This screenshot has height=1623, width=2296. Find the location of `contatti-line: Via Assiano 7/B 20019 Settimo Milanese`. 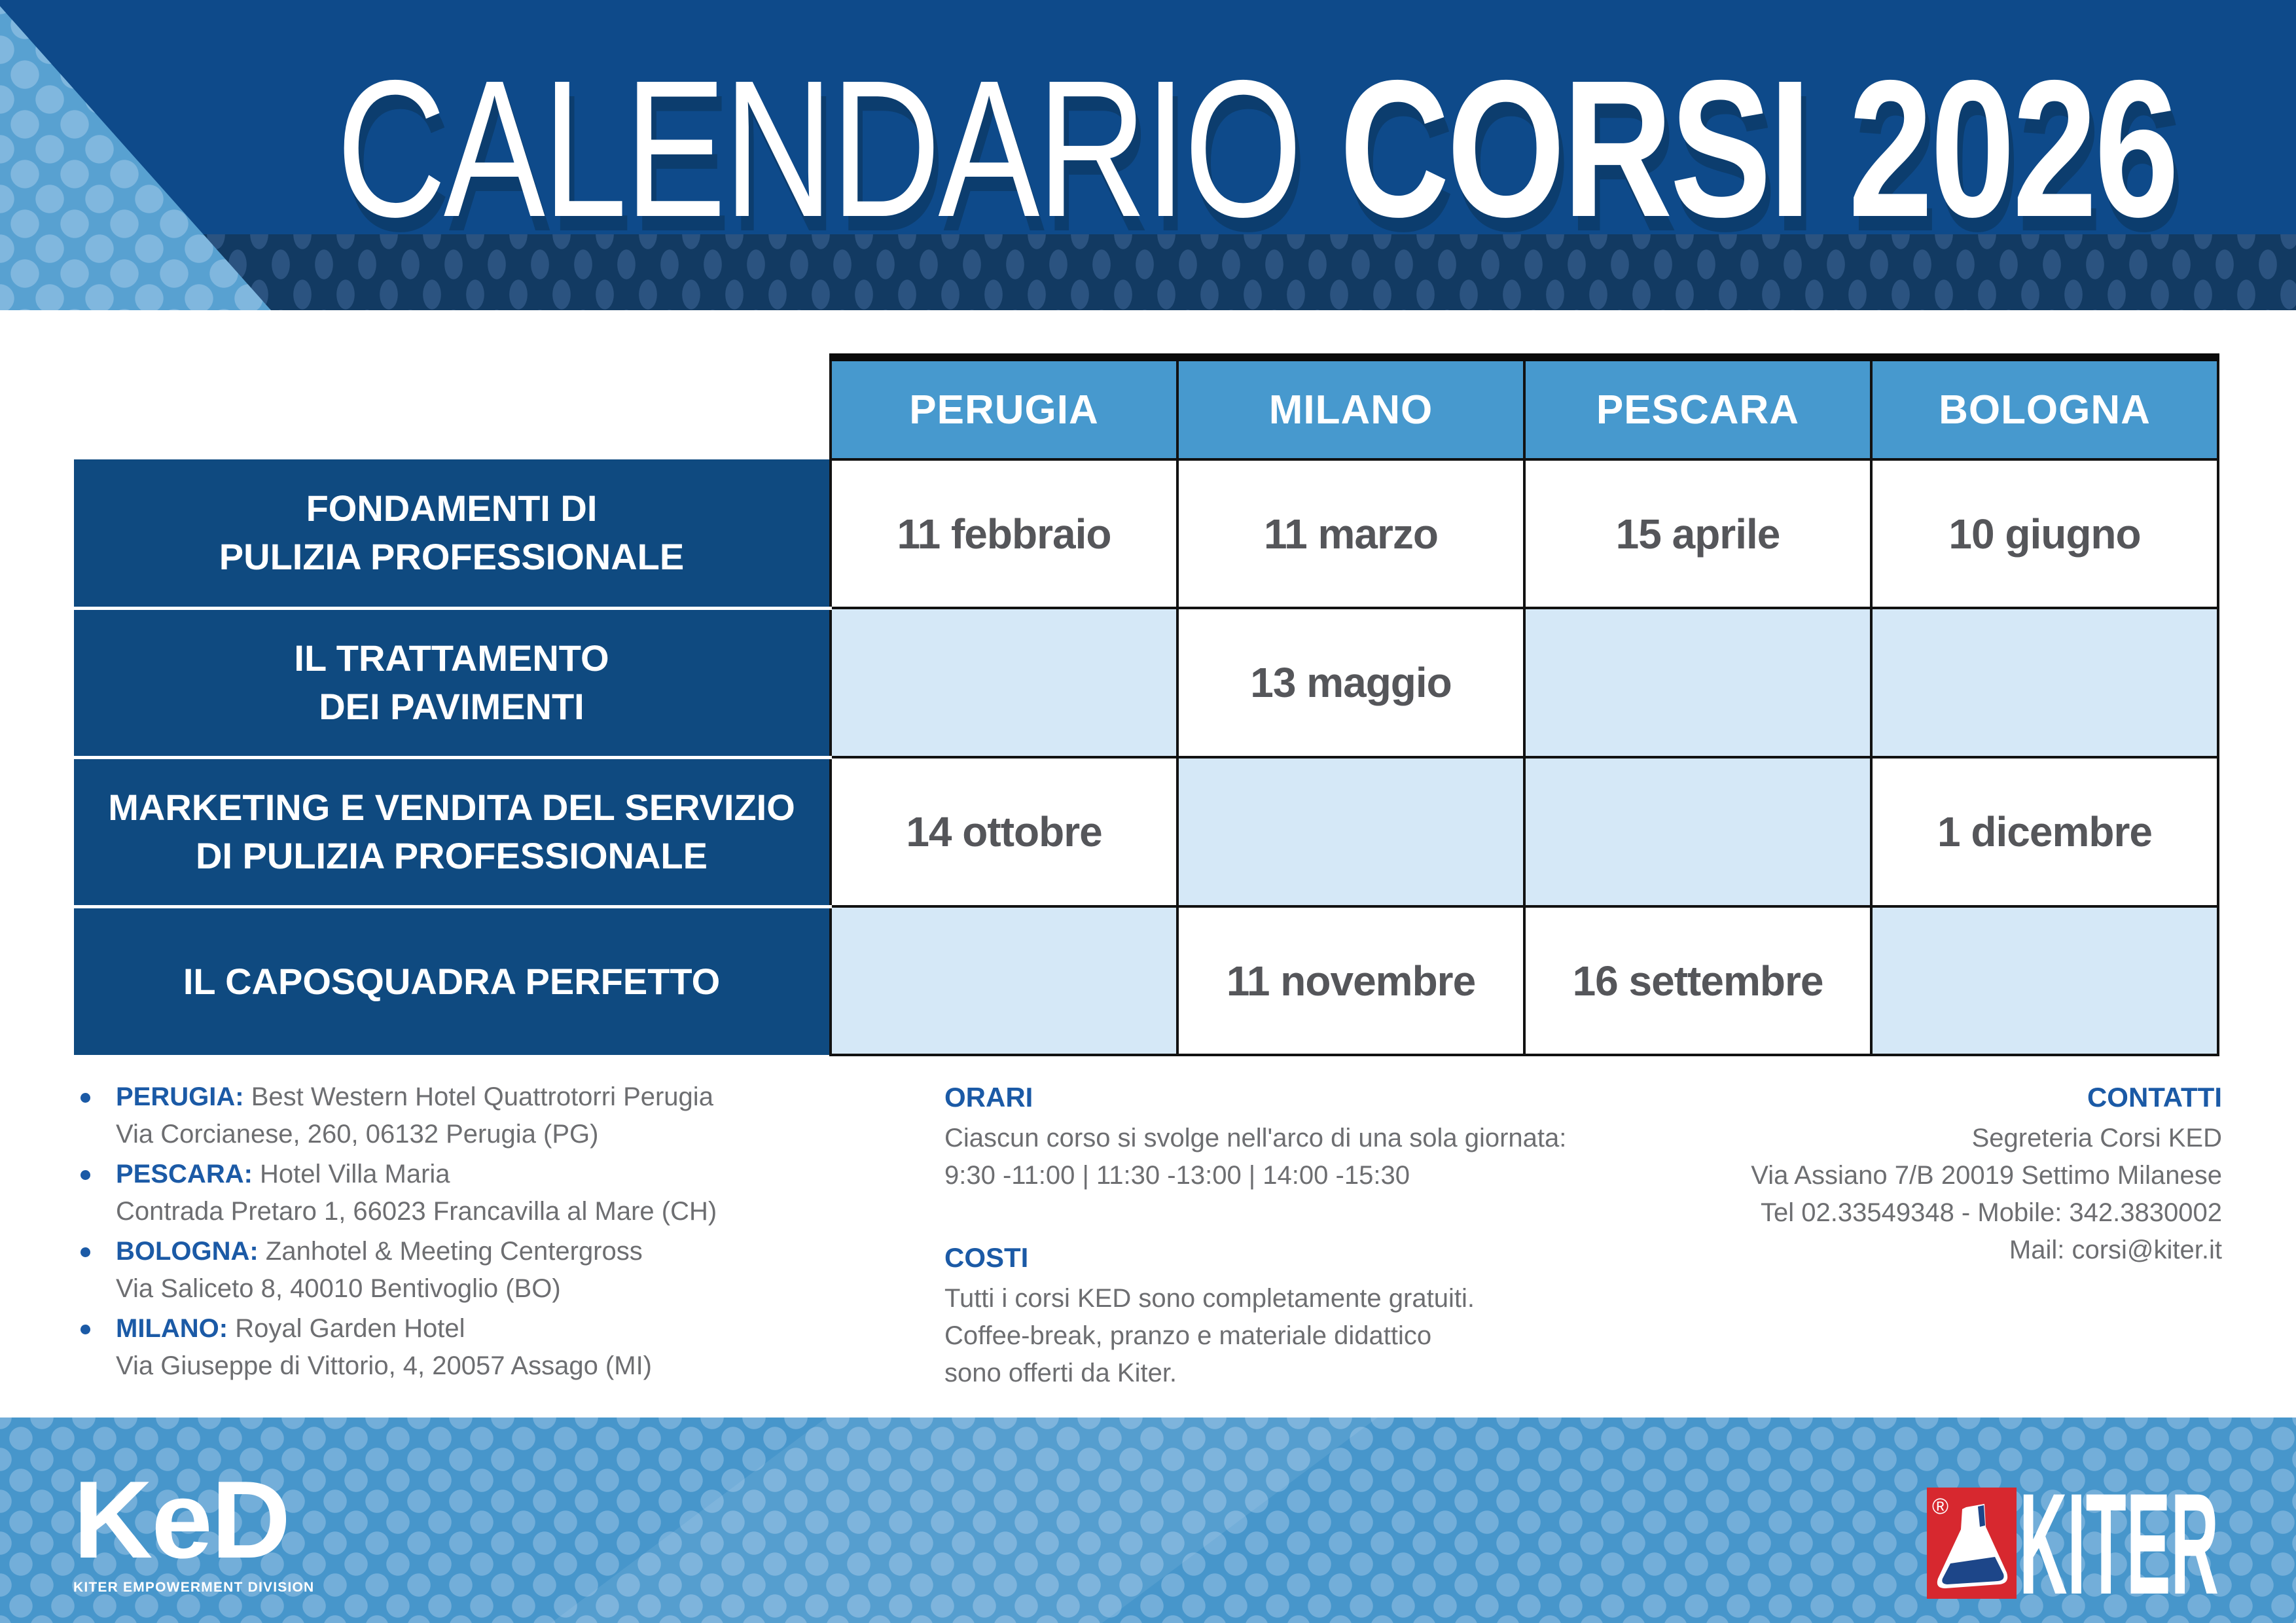

contatti-line: Via Assiano 7/B 20019 Settimo Milanese is located at coordinates (1986, 1175).